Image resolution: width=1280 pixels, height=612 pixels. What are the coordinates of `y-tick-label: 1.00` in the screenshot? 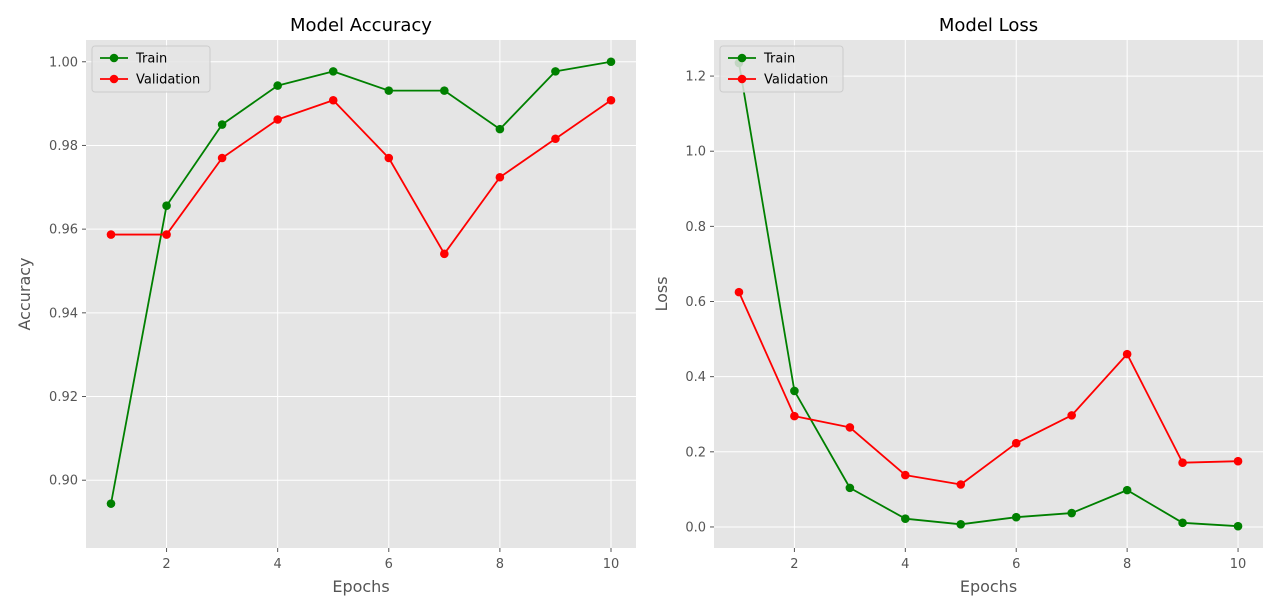 It's located at (63, 62).